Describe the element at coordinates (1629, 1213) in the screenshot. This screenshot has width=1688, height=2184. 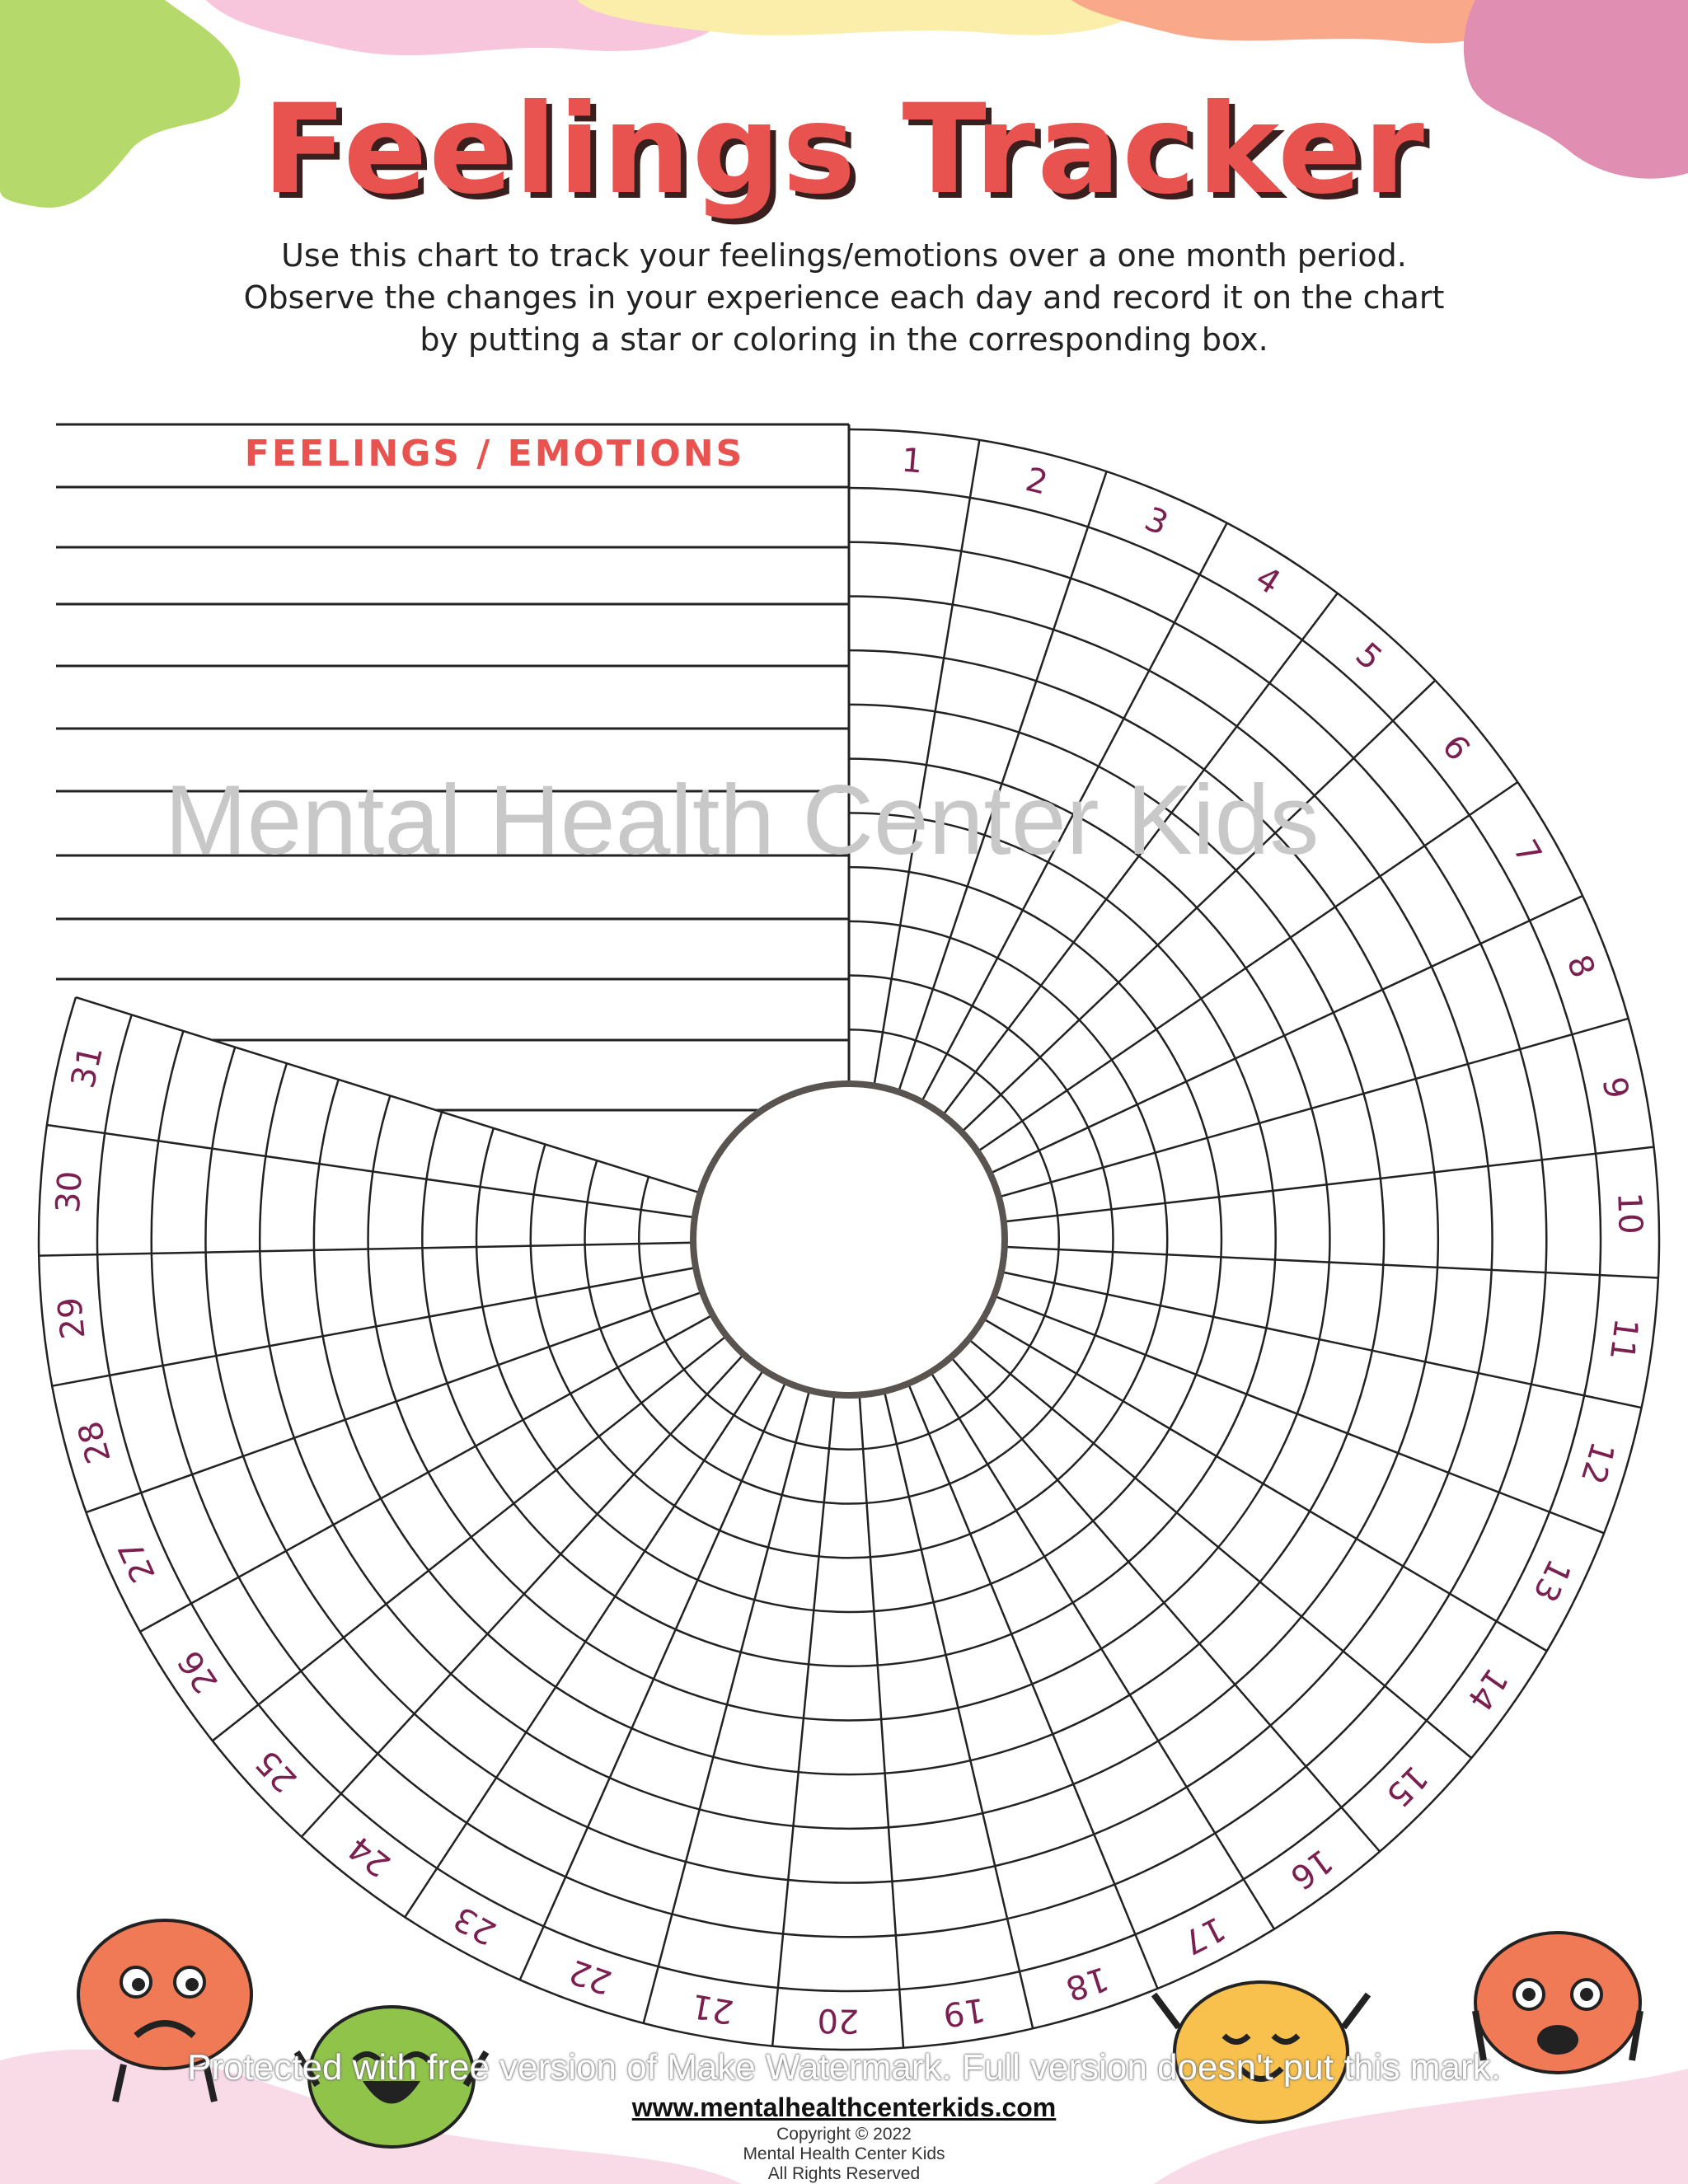
I see `day-label: 10` at that location.